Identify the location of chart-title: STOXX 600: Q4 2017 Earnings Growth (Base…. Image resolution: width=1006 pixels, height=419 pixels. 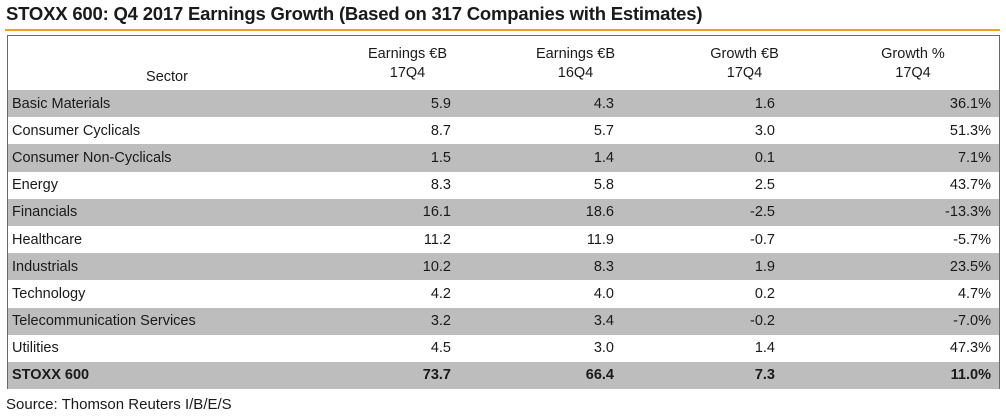
(354, 13).